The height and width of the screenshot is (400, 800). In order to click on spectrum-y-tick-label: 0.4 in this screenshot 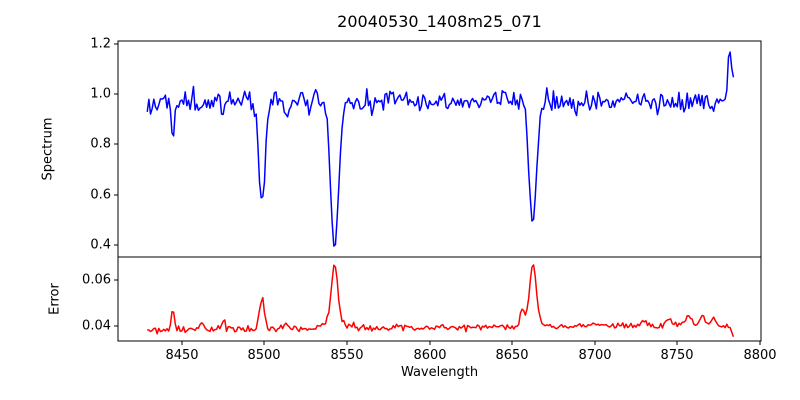, I will do `click(100, 245)`.